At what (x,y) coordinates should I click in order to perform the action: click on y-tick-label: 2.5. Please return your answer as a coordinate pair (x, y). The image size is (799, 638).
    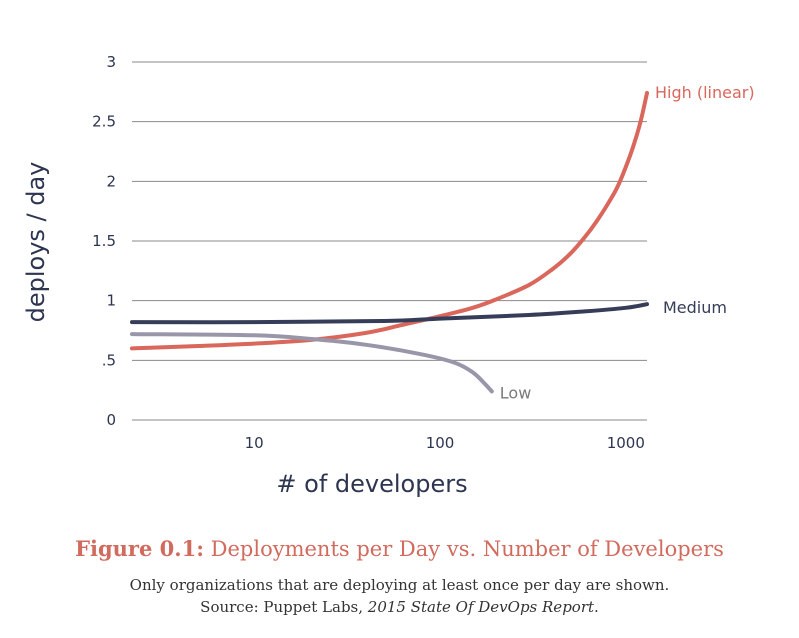
    Looking at the image, I should click on (104, 122).